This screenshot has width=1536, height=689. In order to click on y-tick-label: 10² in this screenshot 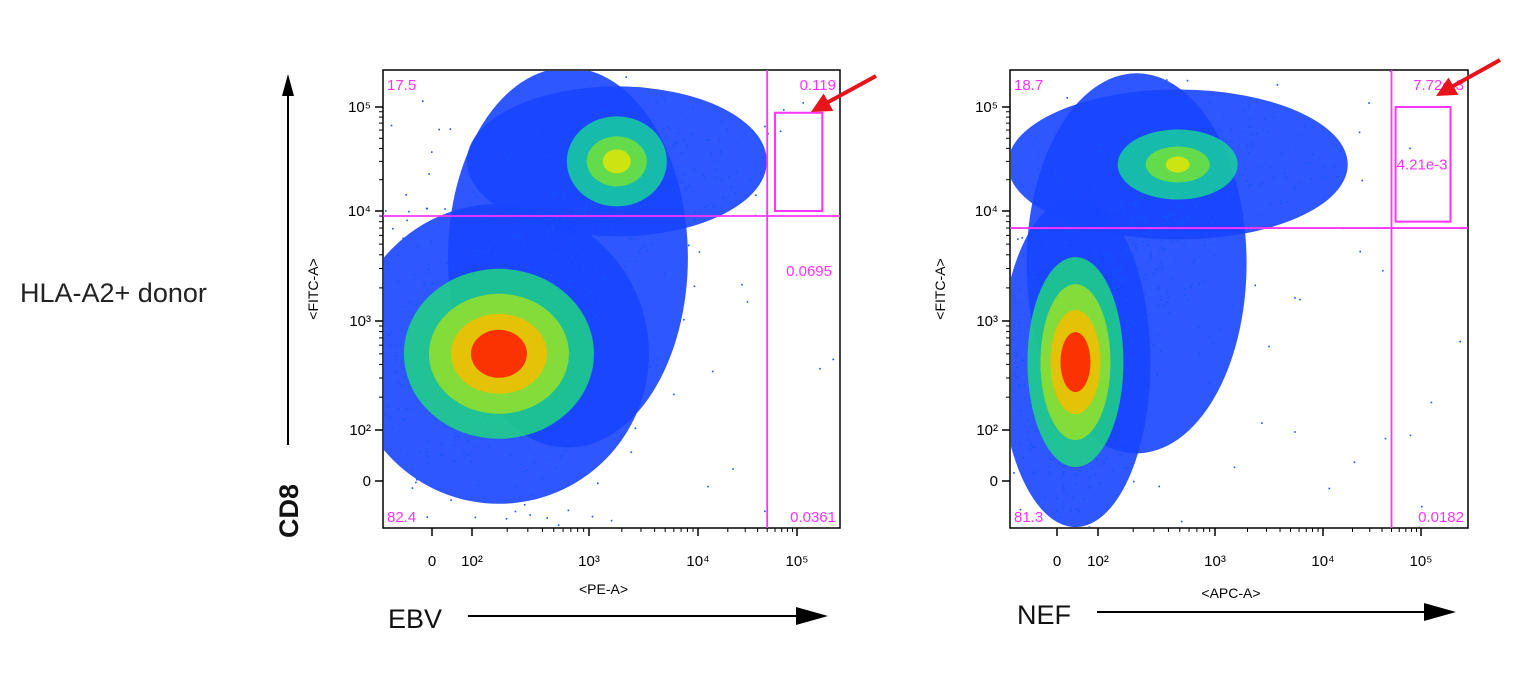, I will do `click(987, 430)`.